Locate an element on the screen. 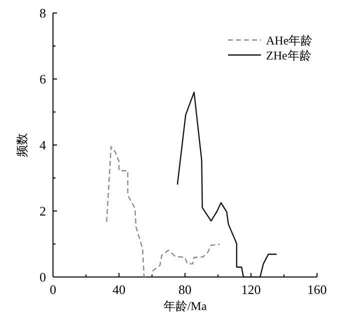 The width and height of the screenshot is (348, 320). x-axis-title: 年龄/Ma is located at coordinates (185, 306).